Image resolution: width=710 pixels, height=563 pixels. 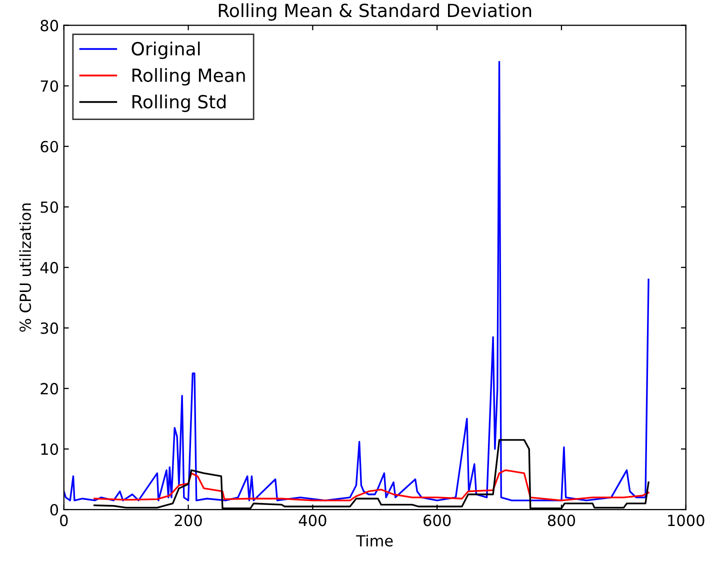 I want to click on line-series, so click(x=372, y=485).